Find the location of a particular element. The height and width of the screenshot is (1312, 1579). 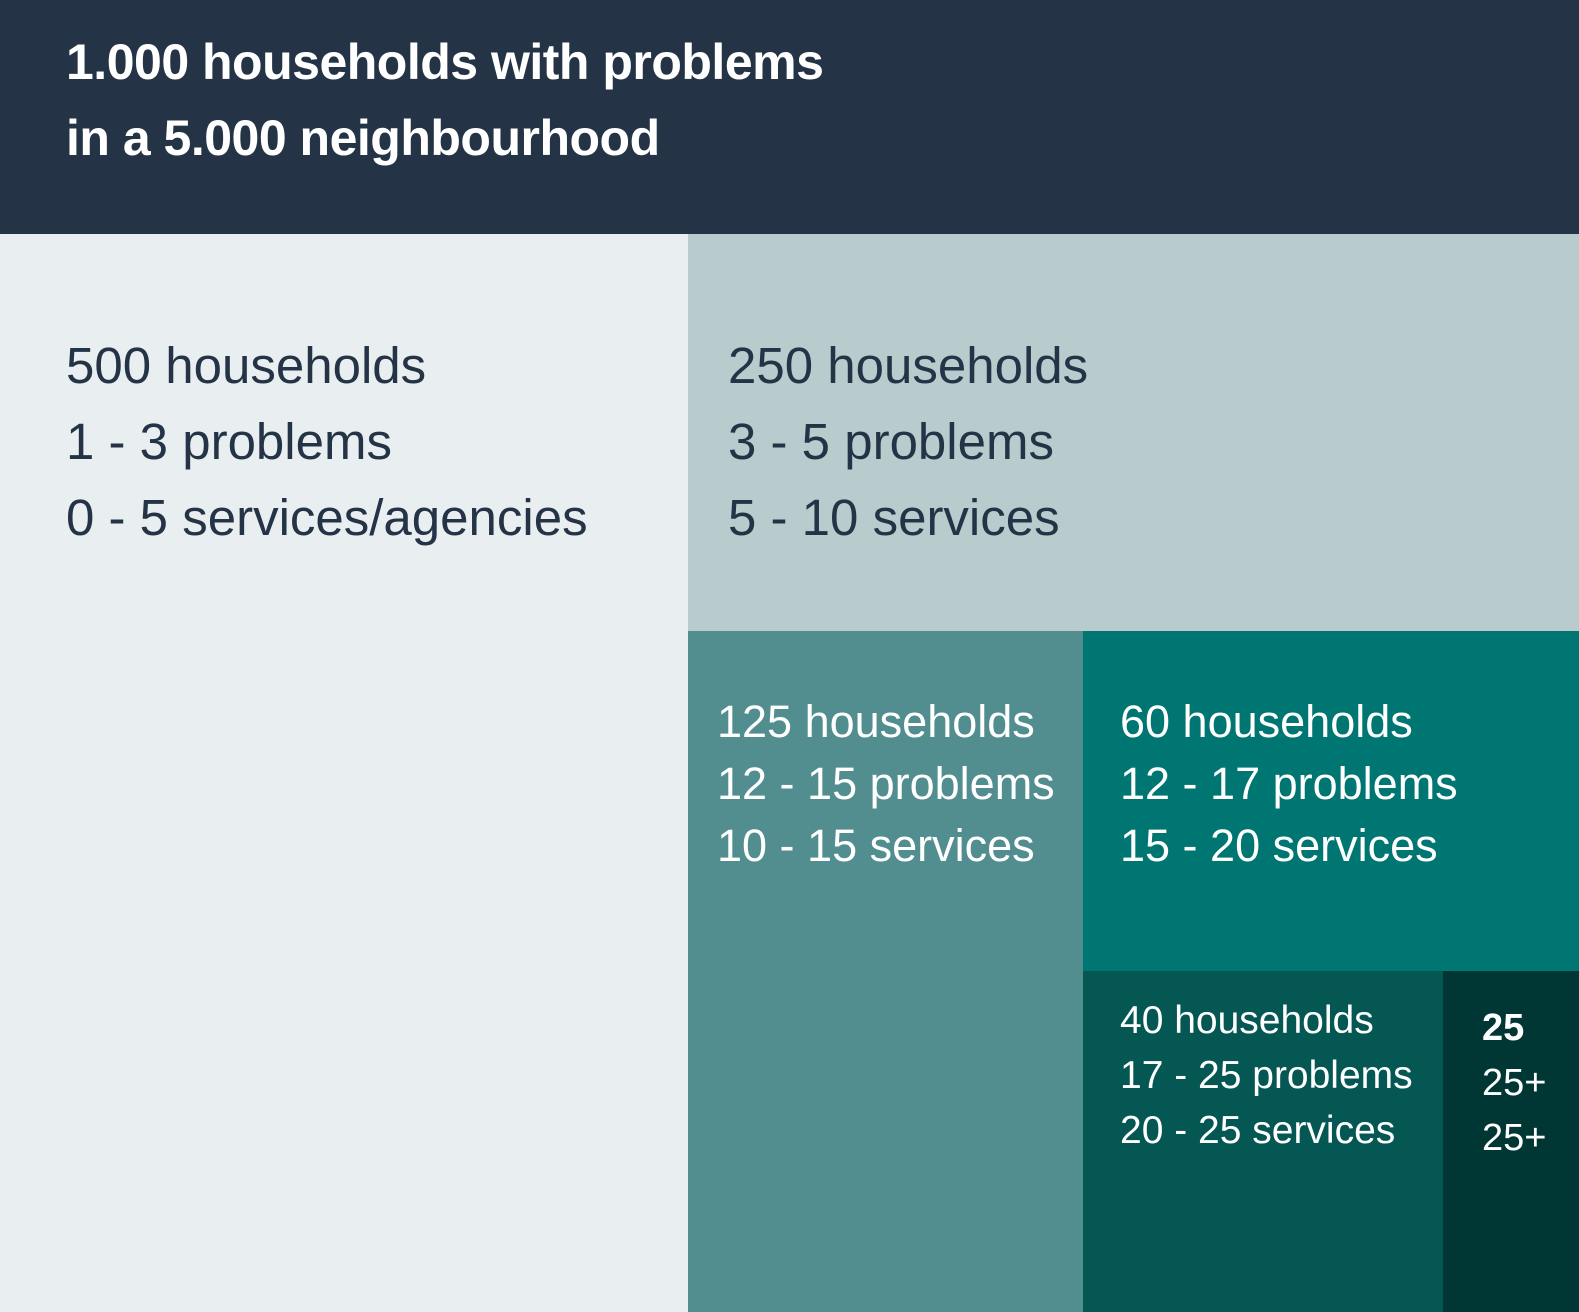

treemap-block-25: 25 25+ 25+ is located at coordinates (1511, 1141).